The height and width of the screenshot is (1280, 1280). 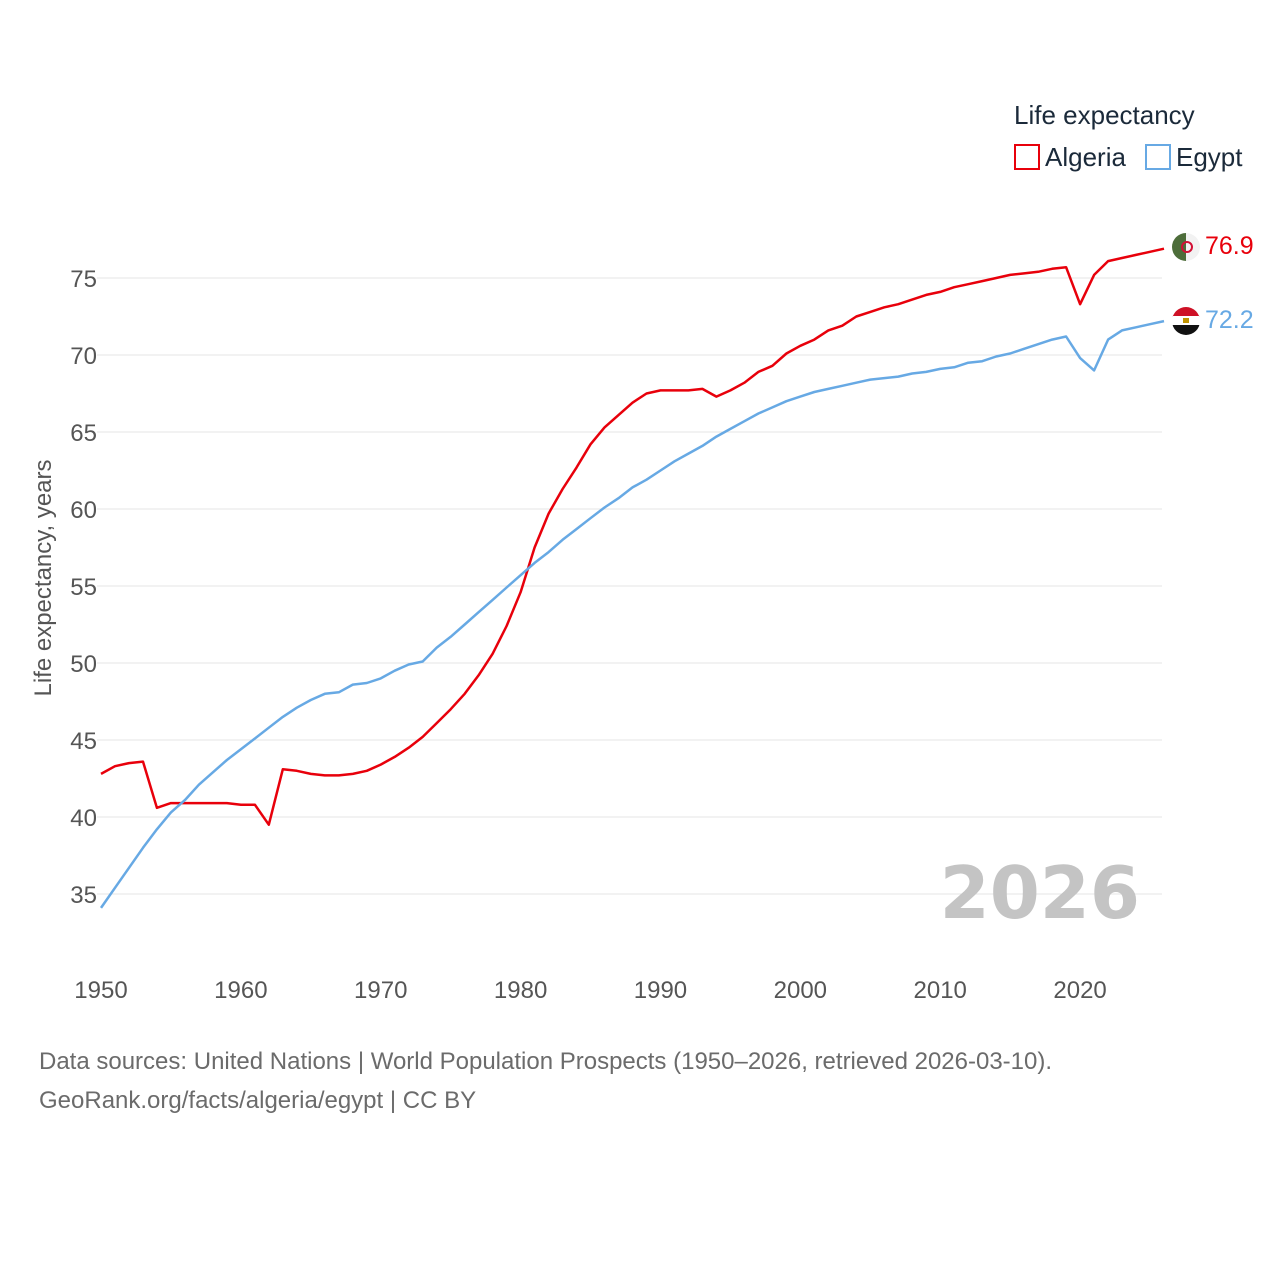 I want to click on x-tick-label: 1950, so click(x=100, y=990).